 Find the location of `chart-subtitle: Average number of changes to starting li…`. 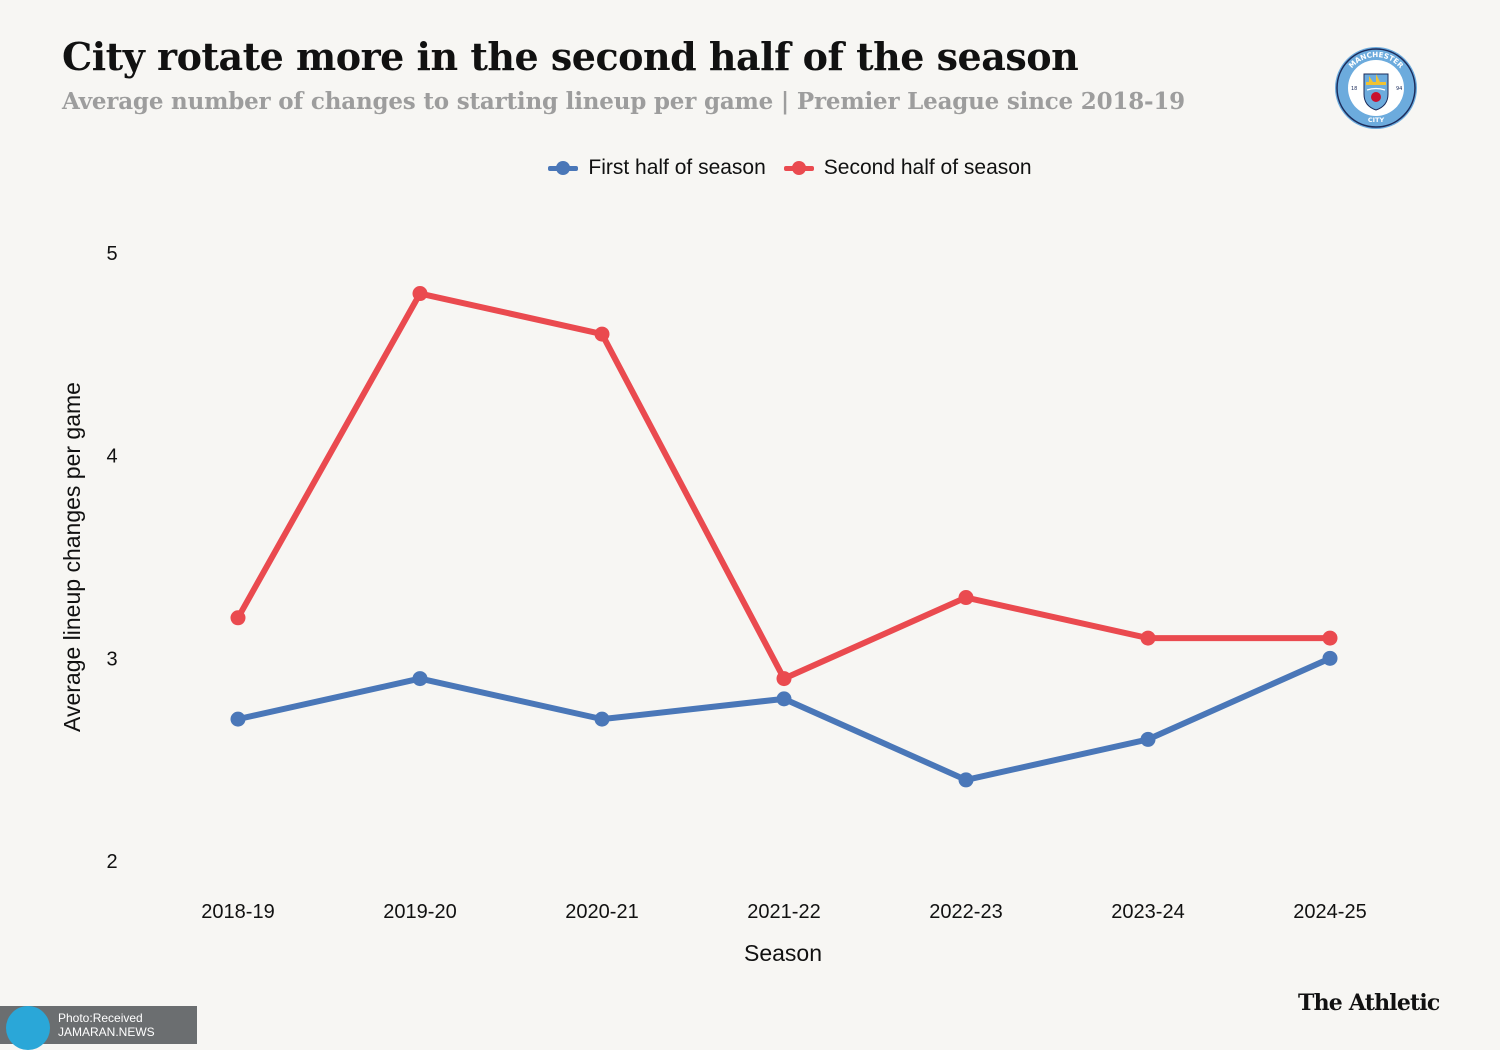

chart-subtitle: Average number of changes to starting li… is located at coordinates (623, 101).